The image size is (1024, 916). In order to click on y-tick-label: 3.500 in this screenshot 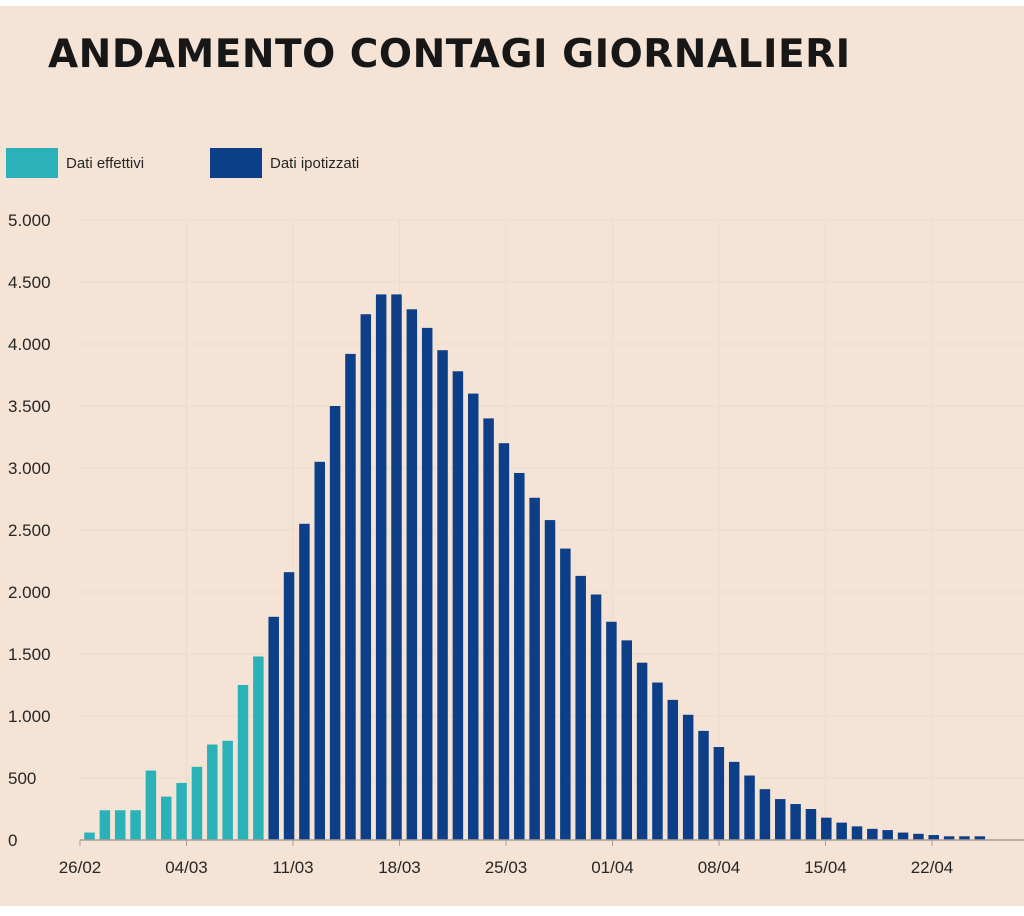, I will do `click(29, 406)`.